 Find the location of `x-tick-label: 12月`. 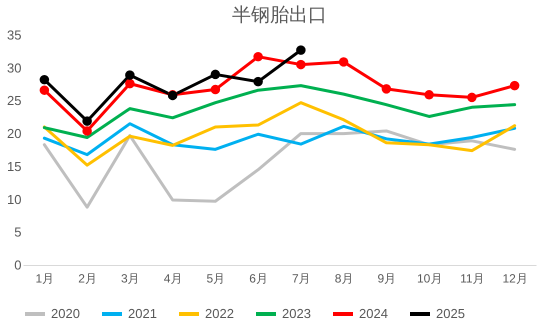

x-tick-label: 12月 is located at coordinates (515, 279).